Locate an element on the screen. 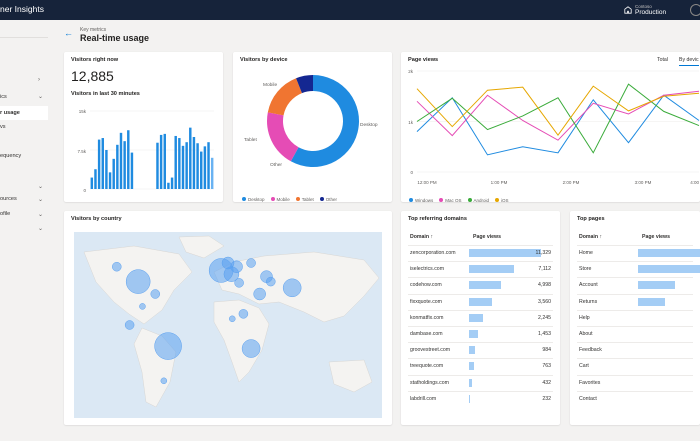 This screenshot has height=441, width=700. tick-label: 4:00 is located at coordinates (694, 182).